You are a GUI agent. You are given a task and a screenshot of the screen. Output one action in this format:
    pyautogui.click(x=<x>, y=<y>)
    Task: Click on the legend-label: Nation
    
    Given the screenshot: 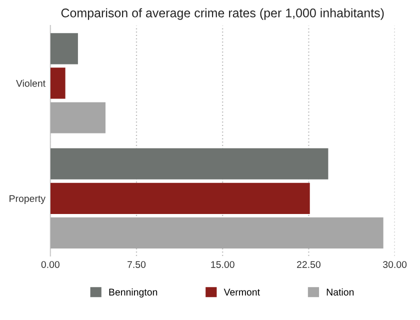 What is the action you would take?
    pyautogui.click(x=340, y=292)
    